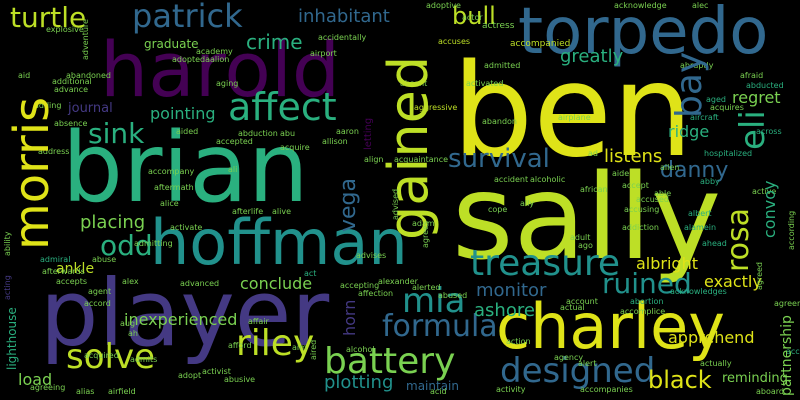 The width and height of the screenshot is (800, 400). Describe the element at coordinates (454, 41) in the screenshot. I see `word-accuses: accuses` at that location.